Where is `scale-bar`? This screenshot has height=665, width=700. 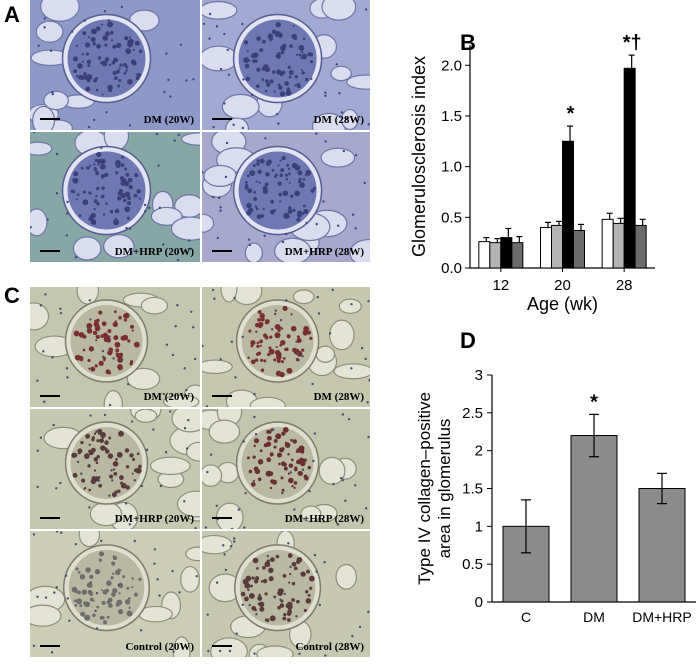 scale-bar is located at coordinates (222, 518).